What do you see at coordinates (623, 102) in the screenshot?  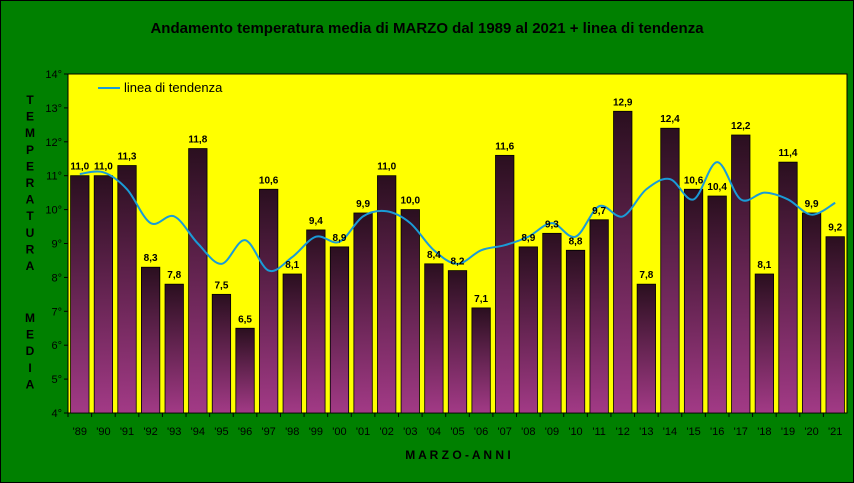 I see `bar-value-label: 12,9` at bounding box center [623, 102].